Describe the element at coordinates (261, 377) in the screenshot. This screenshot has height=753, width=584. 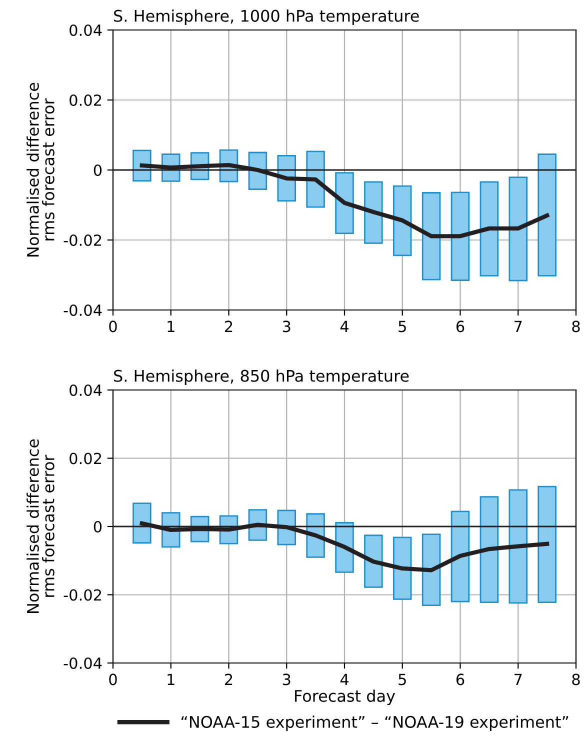
I see `chart-title: S. Hemisphere, 850 hPa temperature` at that location.